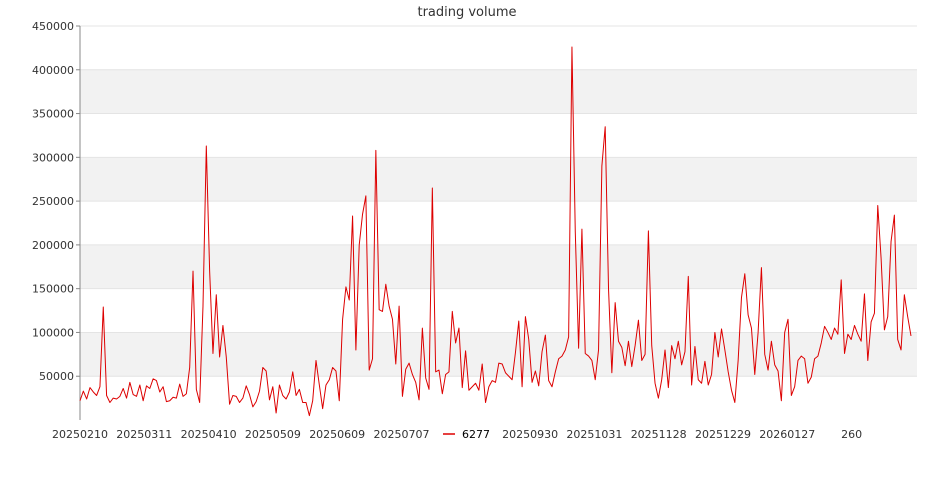 Image resolution: width=935 pixels, height=504 pixels. What do you see at coordinates (337, 434) in the screenshot?
I see `x-tick-label: 20250609` at bounding box center [337, 434].